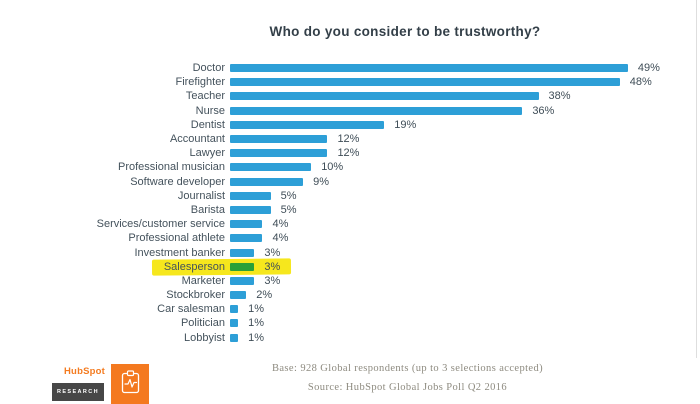  Describe the element at coordinates (205, 96) in the screenshot. I see `category-label: Teacher` at that location.